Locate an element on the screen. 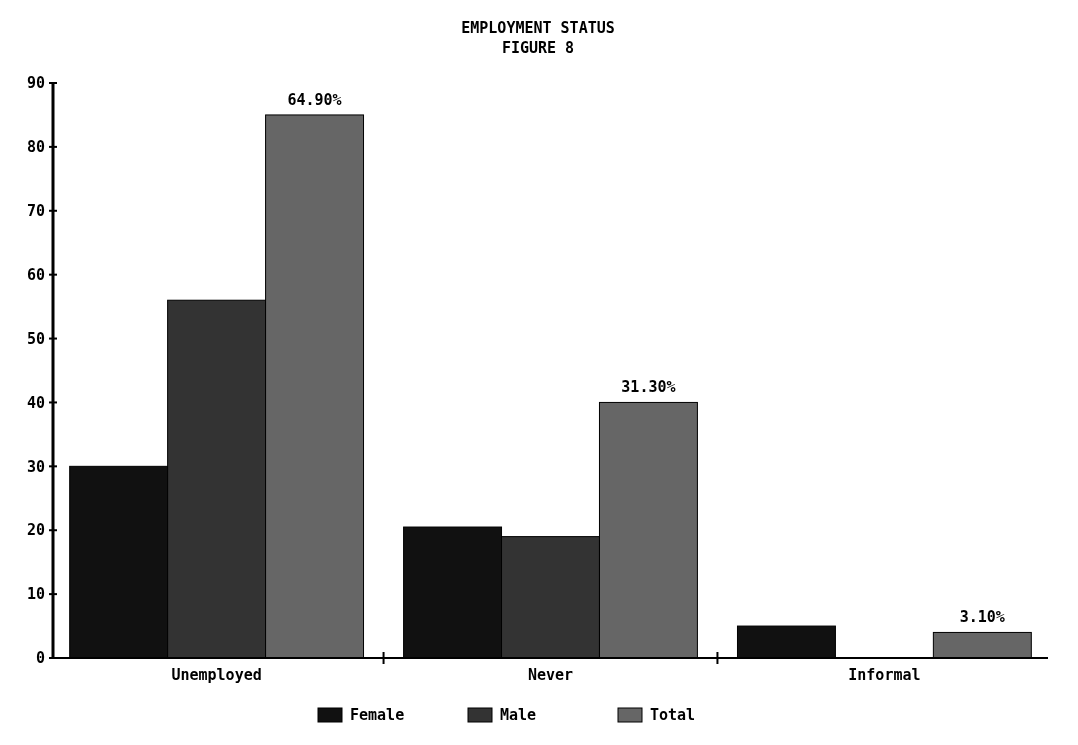 The height and width of the screenshot is (745, 1078). annotation: 3.10% is located at coordinates (982, 617).